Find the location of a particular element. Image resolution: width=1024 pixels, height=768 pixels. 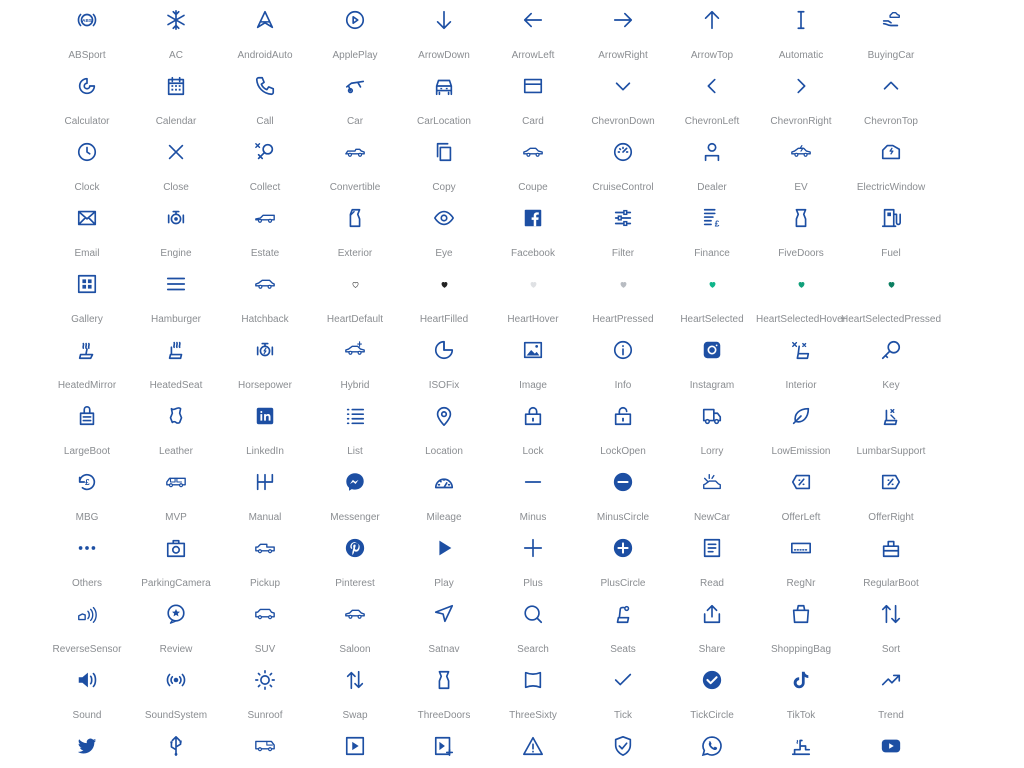

icon-cell-arrow-right: ArrowRight is located at coordinates (623, 36).